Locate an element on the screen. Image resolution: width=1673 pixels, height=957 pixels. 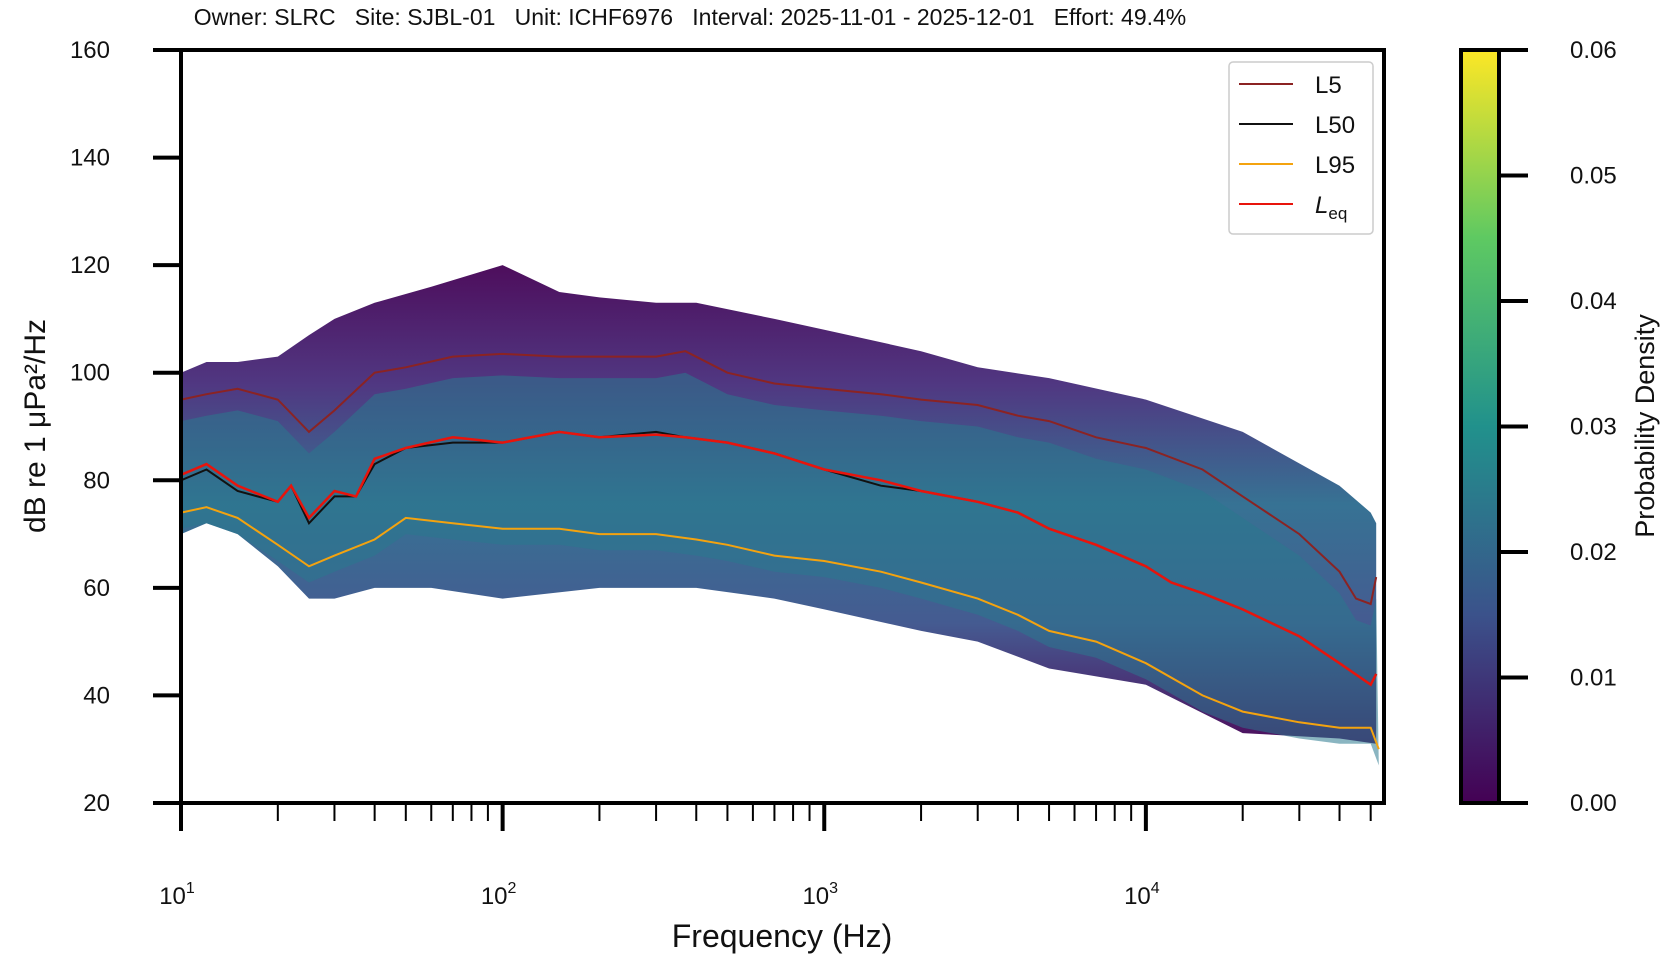
x-axis: 10¹ 10² 10³ 10⁴ is located at coordinates (765, 856).